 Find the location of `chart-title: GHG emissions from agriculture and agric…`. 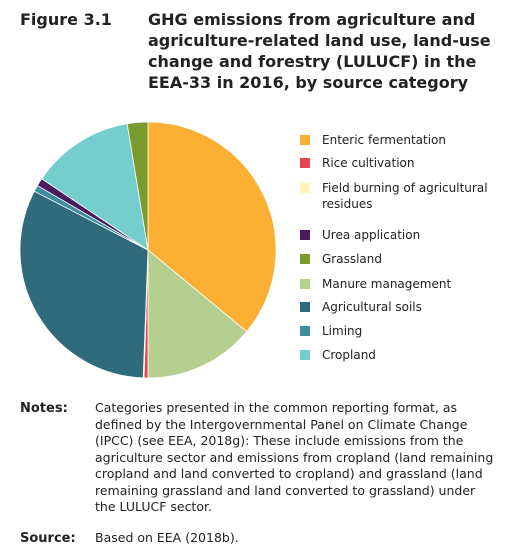

chart-title: GHG emissions from agriculture and agric… is located at coordinates (319, 51).